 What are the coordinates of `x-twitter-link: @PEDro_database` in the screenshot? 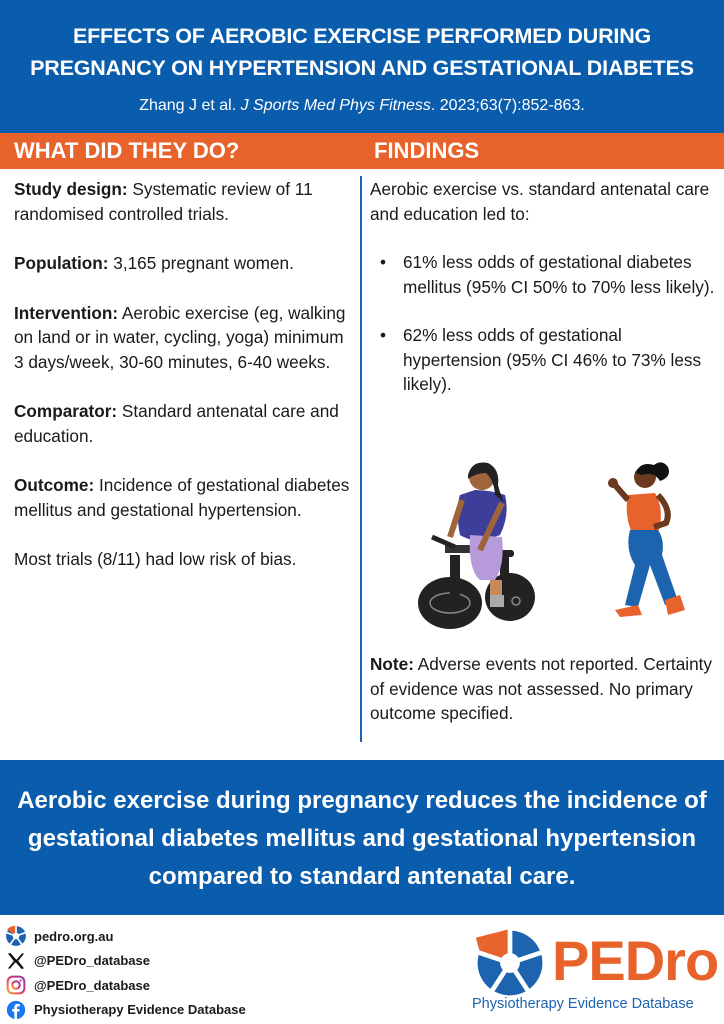 It's located at (125, 961).